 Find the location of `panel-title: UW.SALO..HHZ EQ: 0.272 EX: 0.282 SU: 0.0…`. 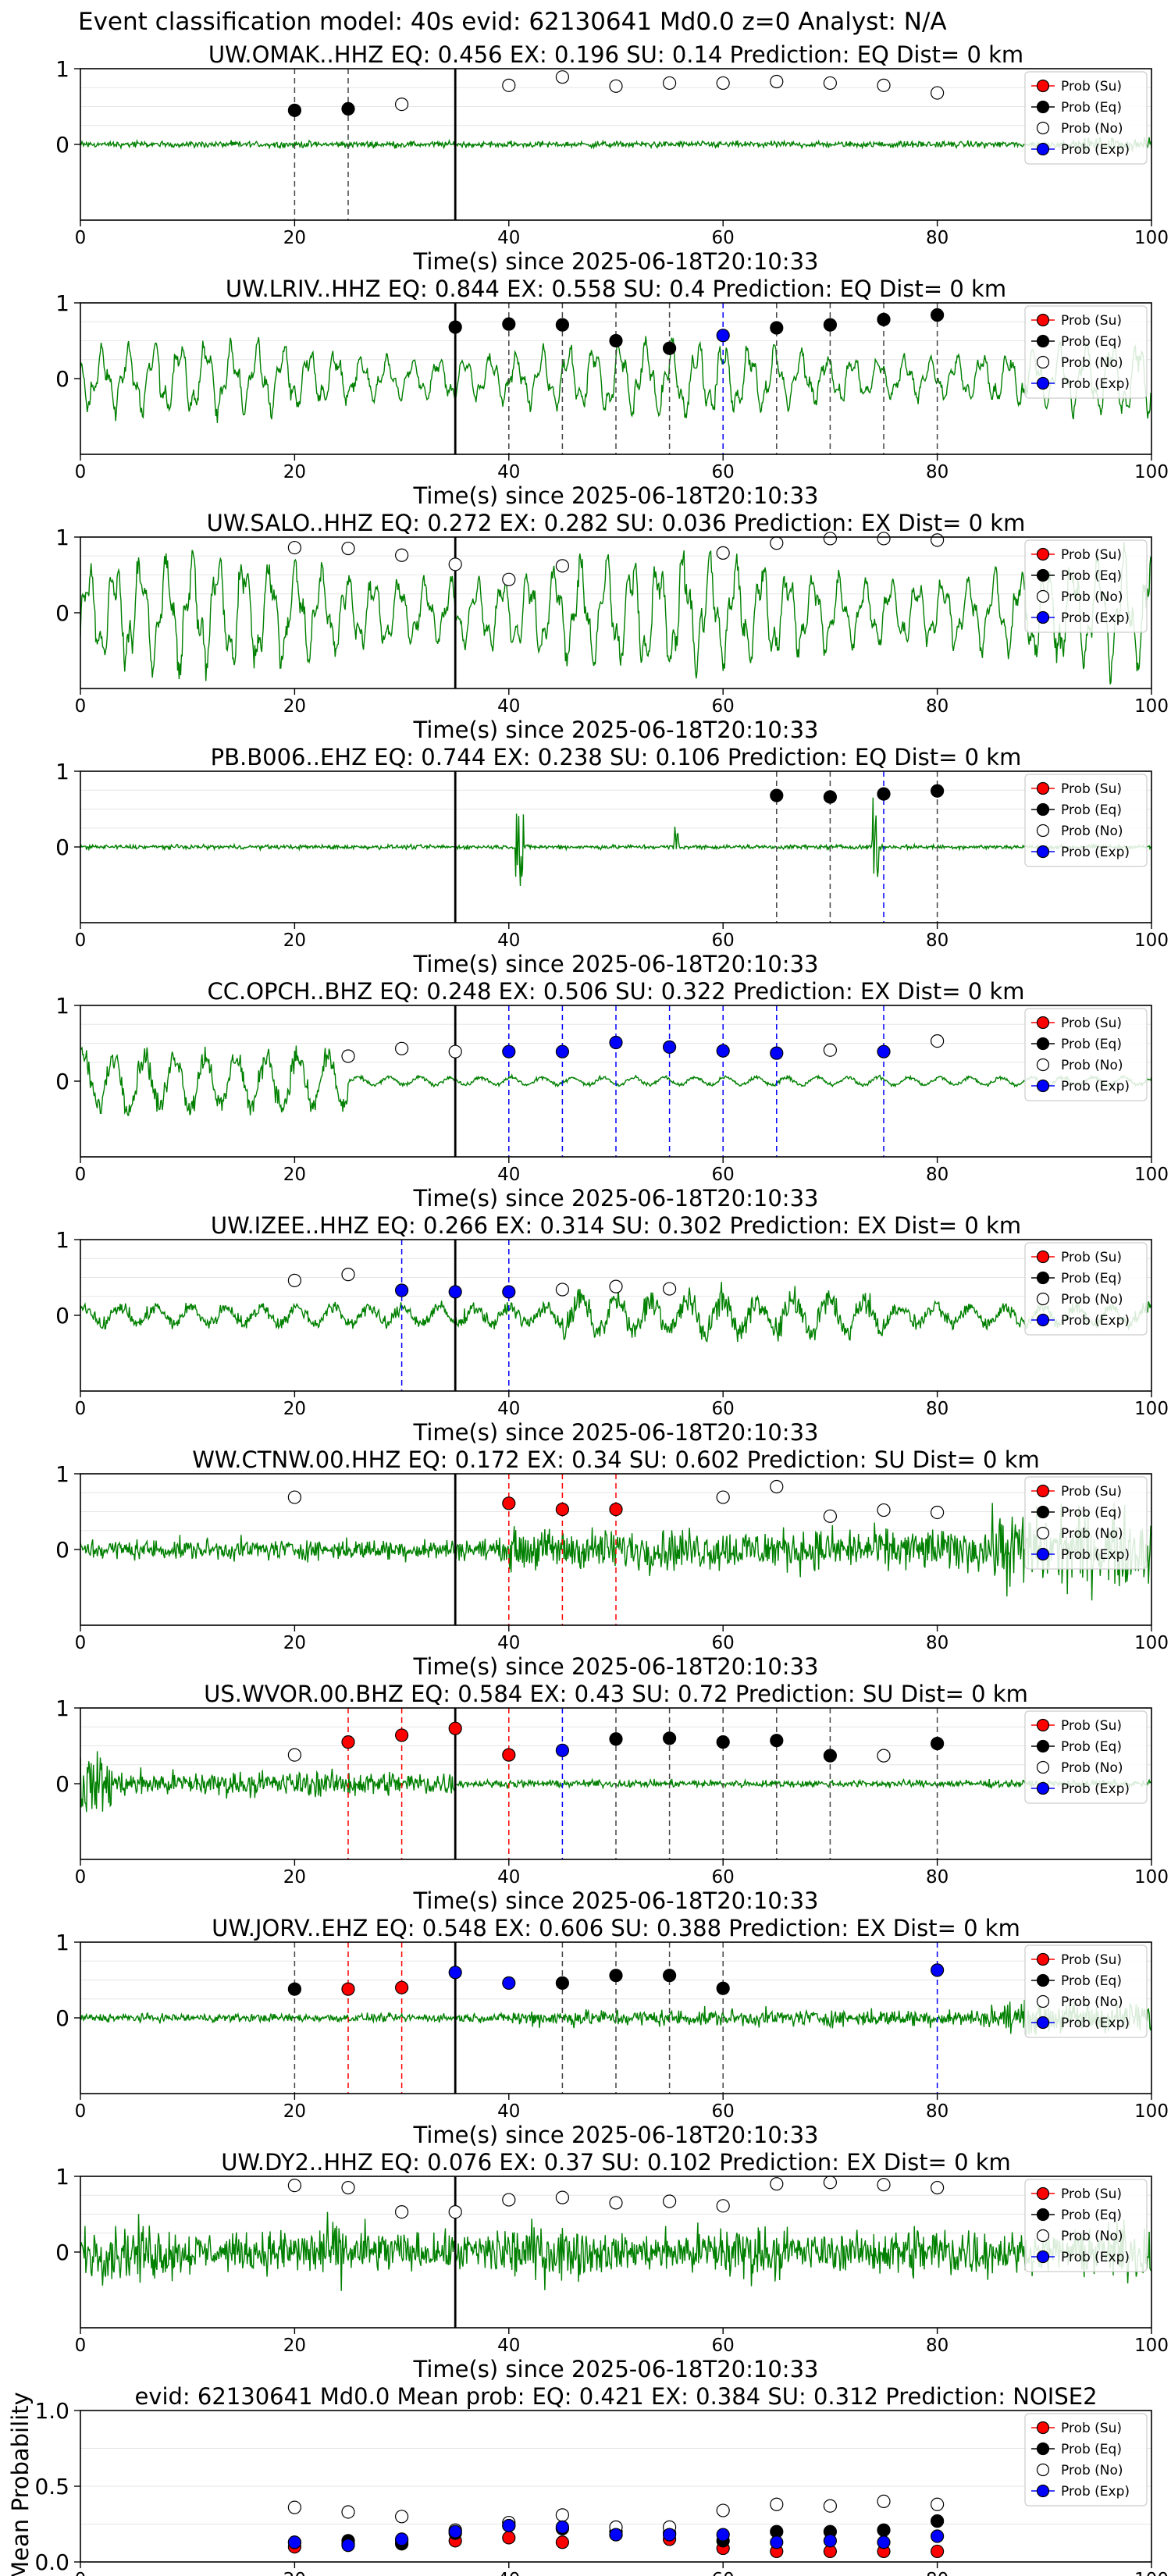

panel-title: UW.SALO..HHZ EQ: 0.272 EX: 0.282 SU: 0.0… is located at coordinates (616, 523).